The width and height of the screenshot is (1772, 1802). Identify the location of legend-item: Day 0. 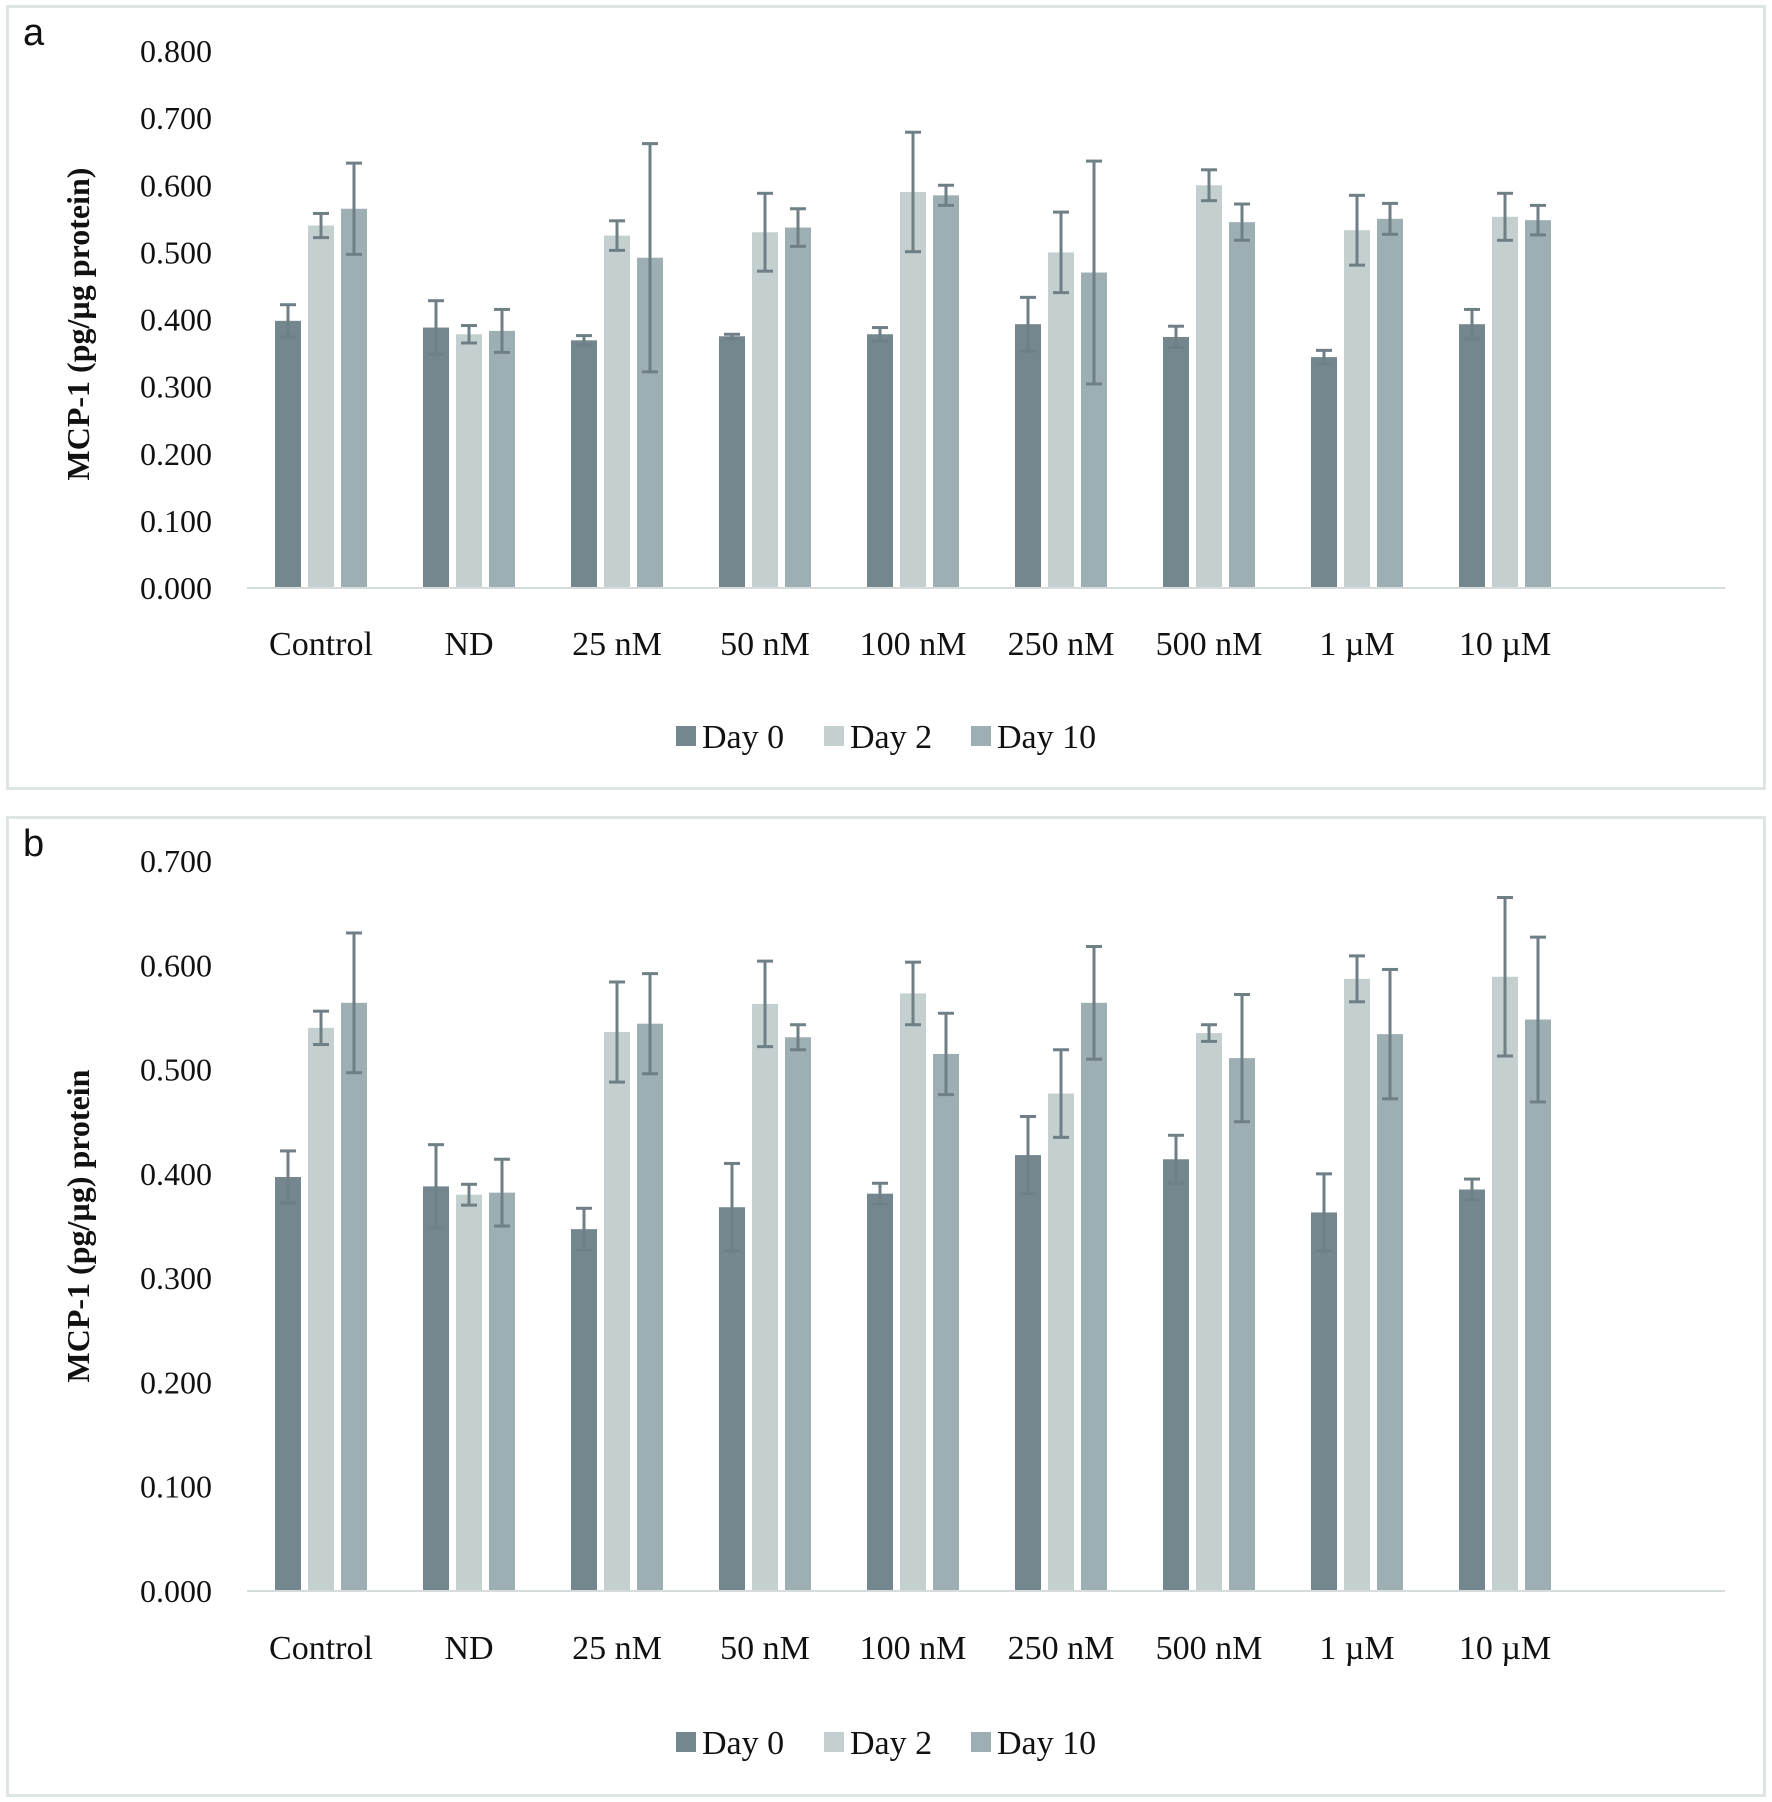
(730, 1743).